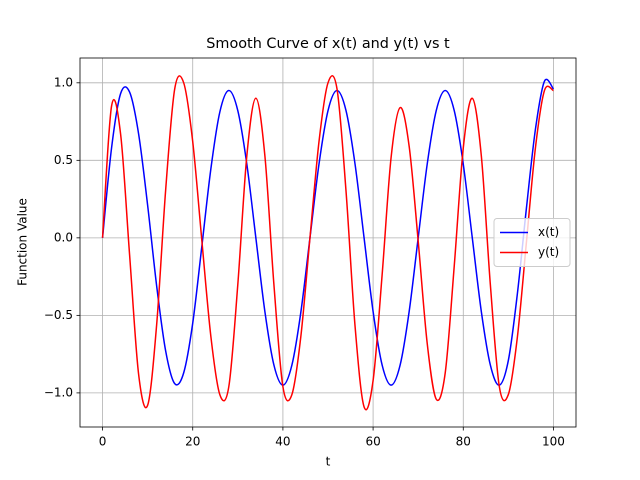 This screenshot has width=640, height=480. What do you see at coordinates (23, 242) in the screenshot?
I see `y-axis-label: Function Value` at bounding box center [23, 242].